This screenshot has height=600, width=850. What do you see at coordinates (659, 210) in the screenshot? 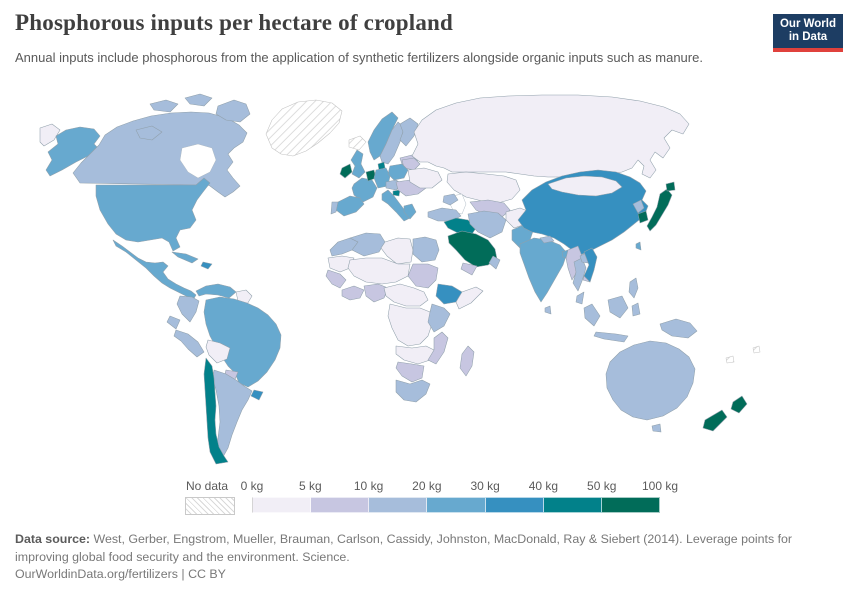
I see `country-japan` at bounding box center [659, 210].